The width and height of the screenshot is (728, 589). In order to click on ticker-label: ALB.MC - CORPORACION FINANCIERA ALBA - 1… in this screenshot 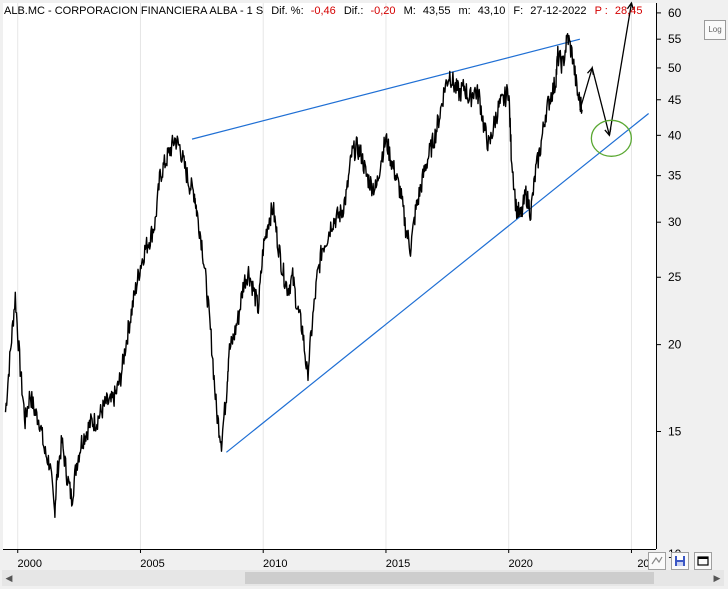, I will do `click(133, 11)`.